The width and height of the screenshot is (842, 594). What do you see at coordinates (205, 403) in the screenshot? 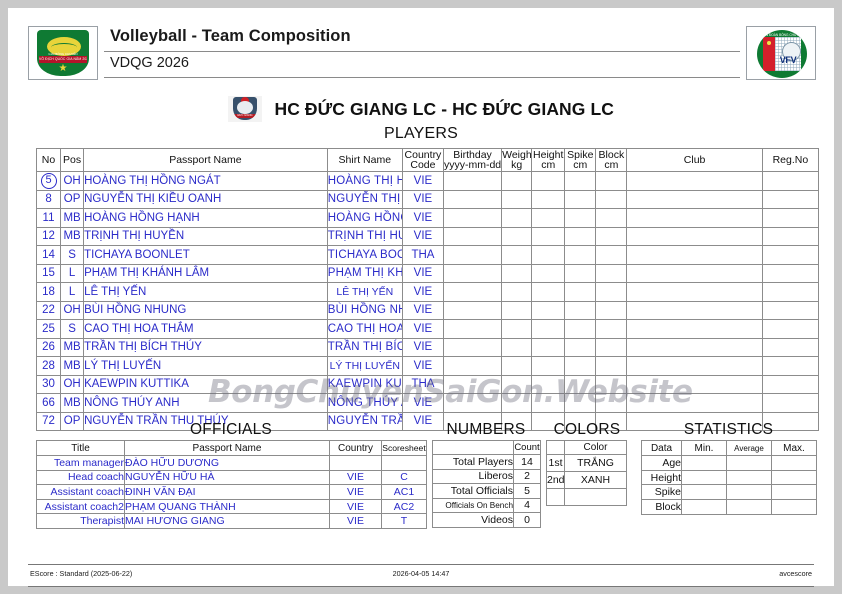
I see `player-passport-name: NÔNG THÚY ANH` at bounding box center [205, 403].